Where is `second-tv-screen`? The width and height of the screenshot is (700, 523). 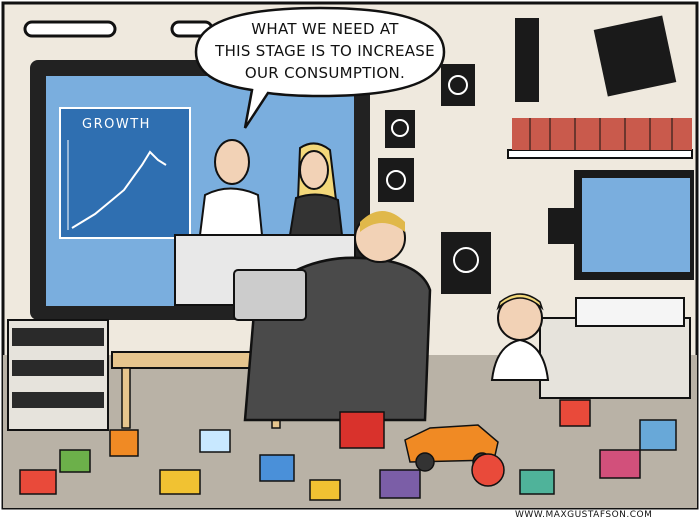 second-tv-screen is located at coordinates (636, 225).